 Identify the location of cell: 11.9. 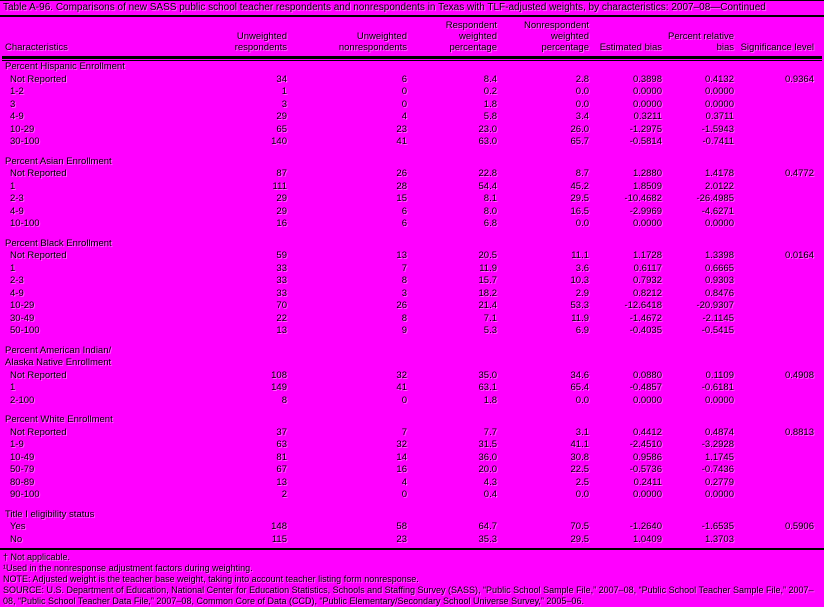
(580, 318).